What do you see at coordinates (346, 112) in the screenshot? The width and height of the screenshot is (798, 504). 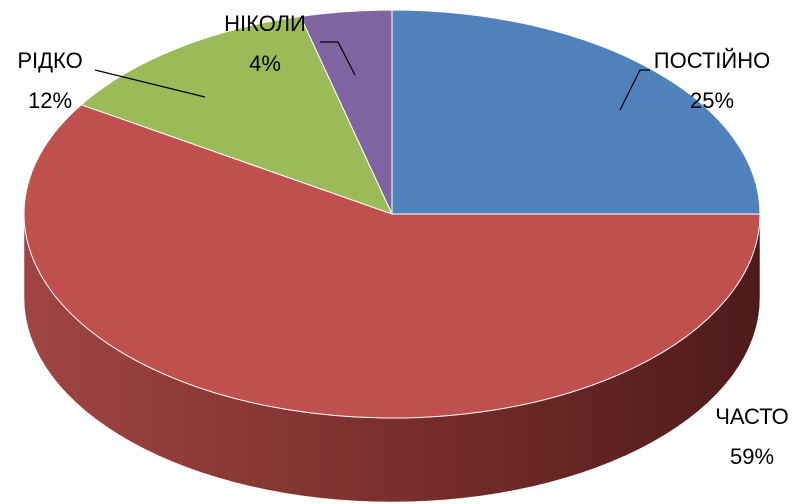 I see `slice` at bounding box center [346, 112].